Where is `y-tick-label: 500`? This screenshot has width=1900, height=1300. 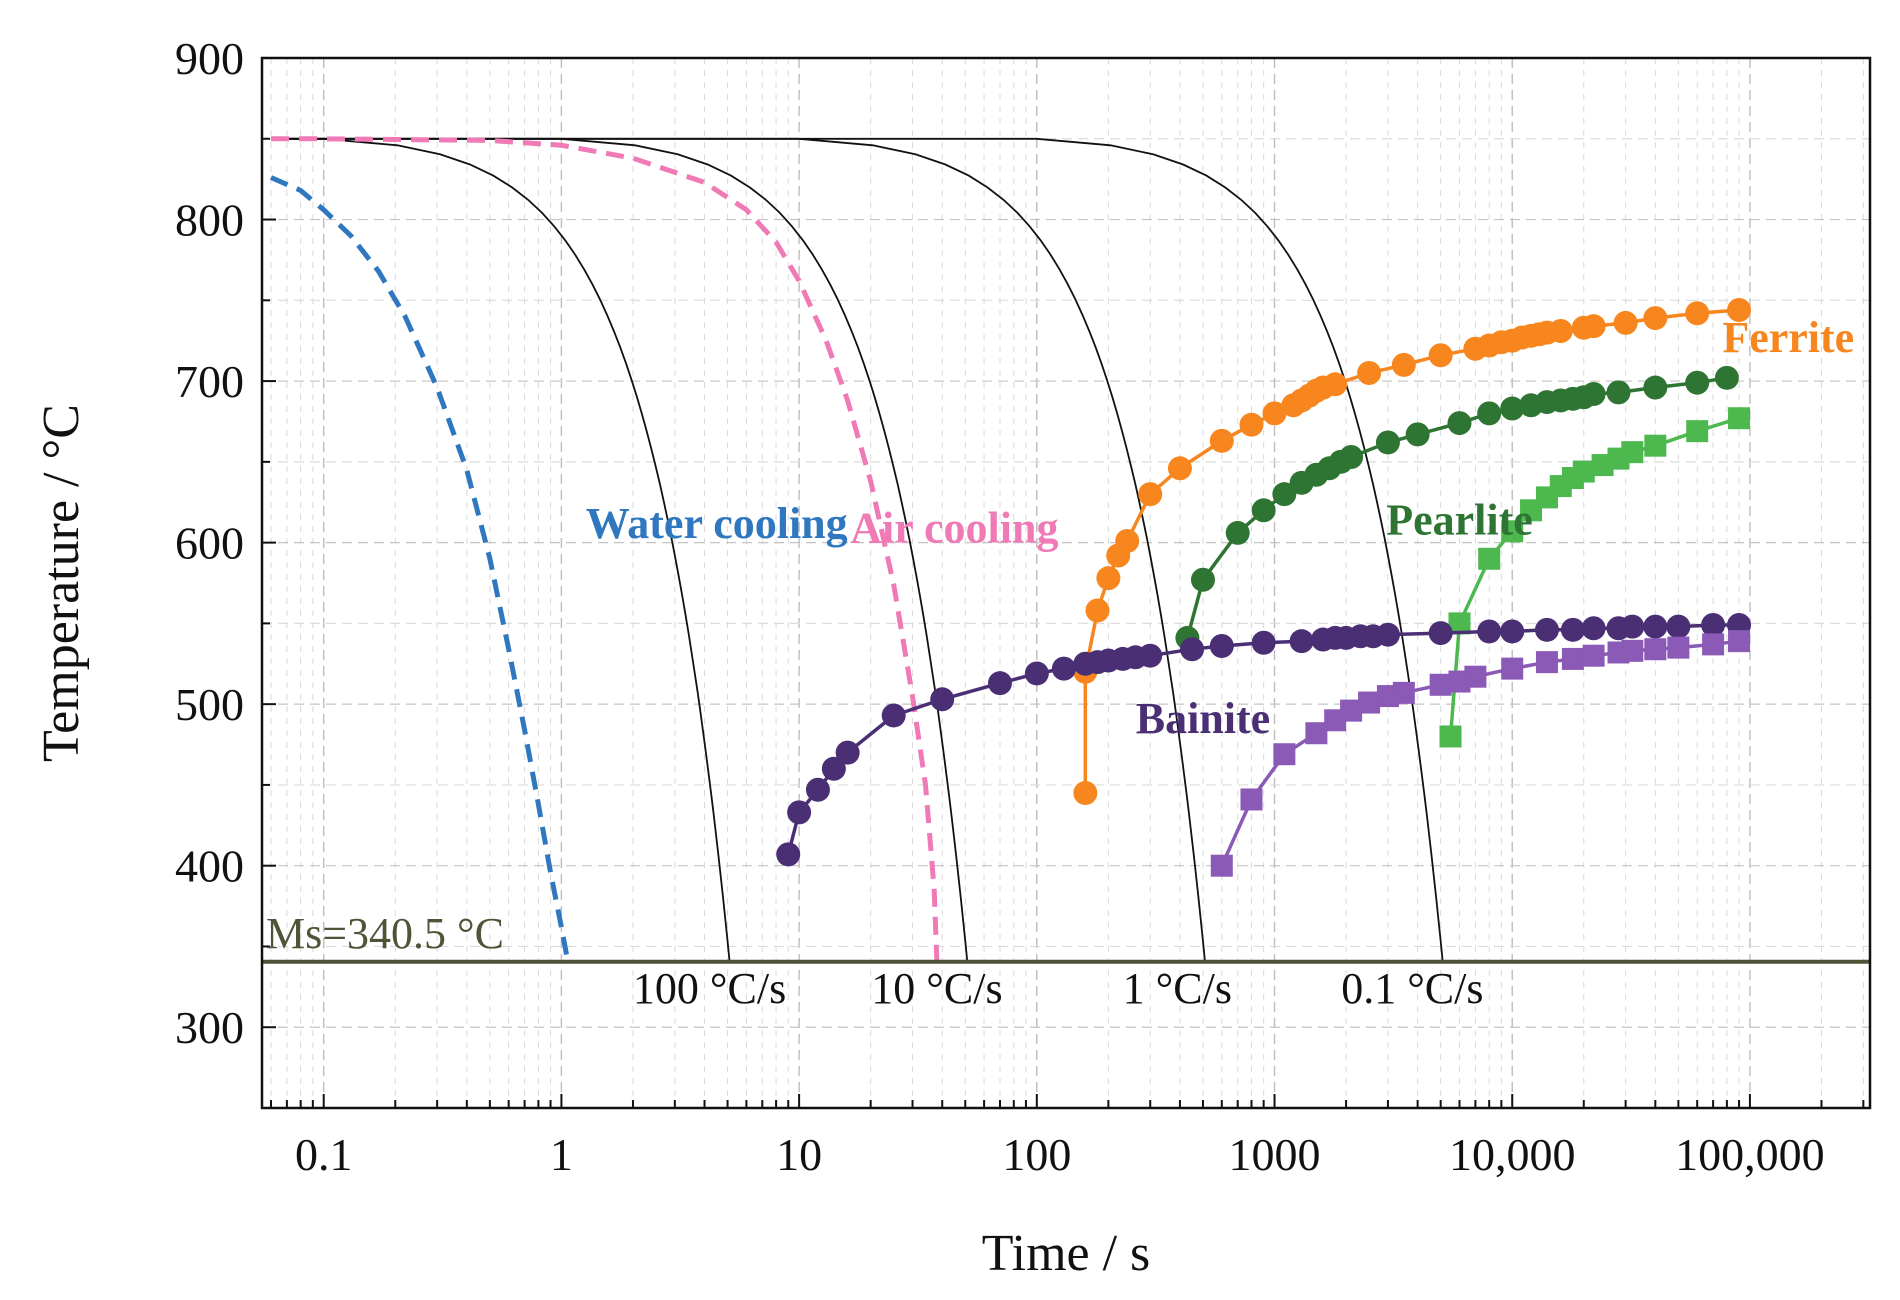 y-tick-label: 500 is located at coordinates (209, 704).